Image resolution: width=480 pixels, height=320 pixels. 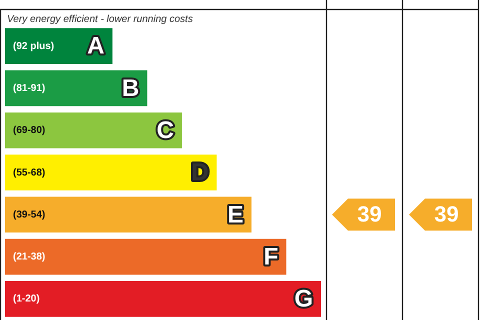 I want to click on annotation: F, so click(x=271, y=256).